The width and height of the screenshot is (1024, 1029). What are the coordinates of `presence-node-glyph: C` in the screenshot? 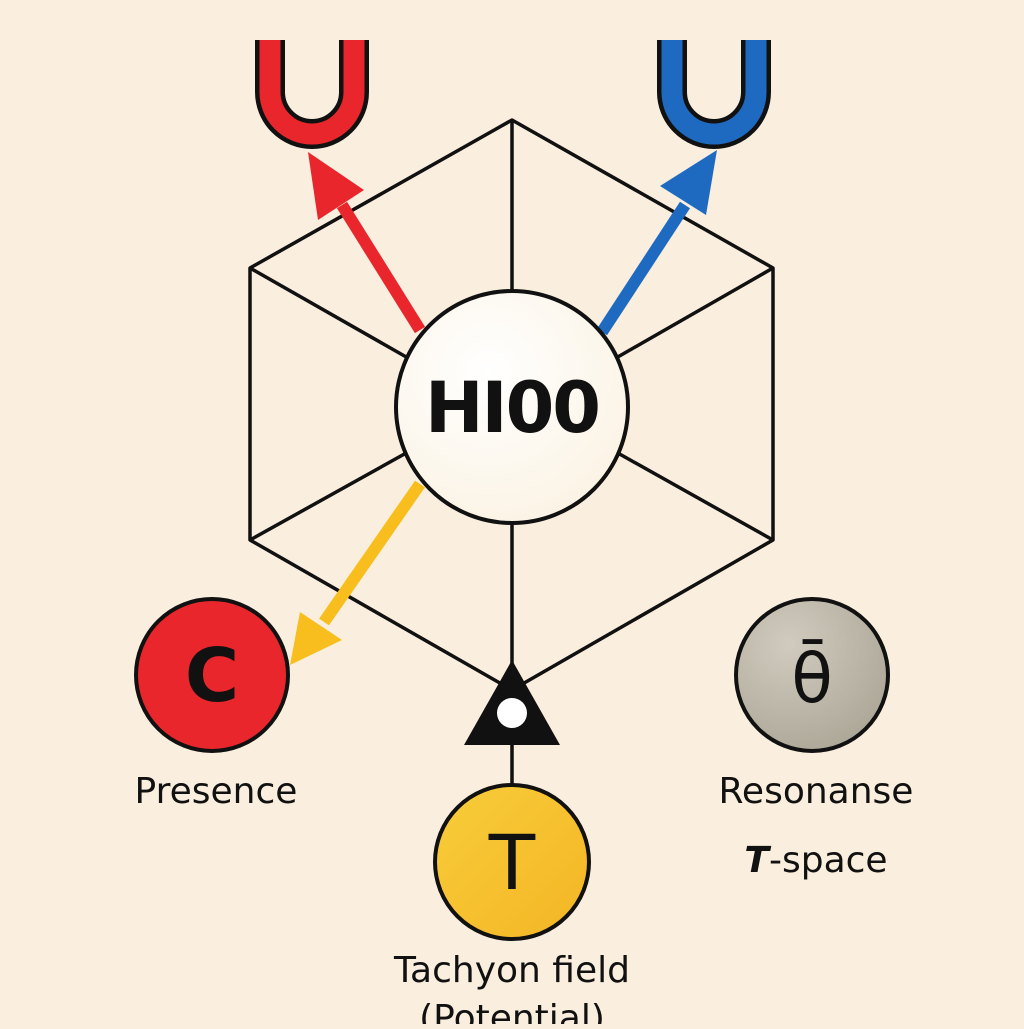 It's located at (212, 676).